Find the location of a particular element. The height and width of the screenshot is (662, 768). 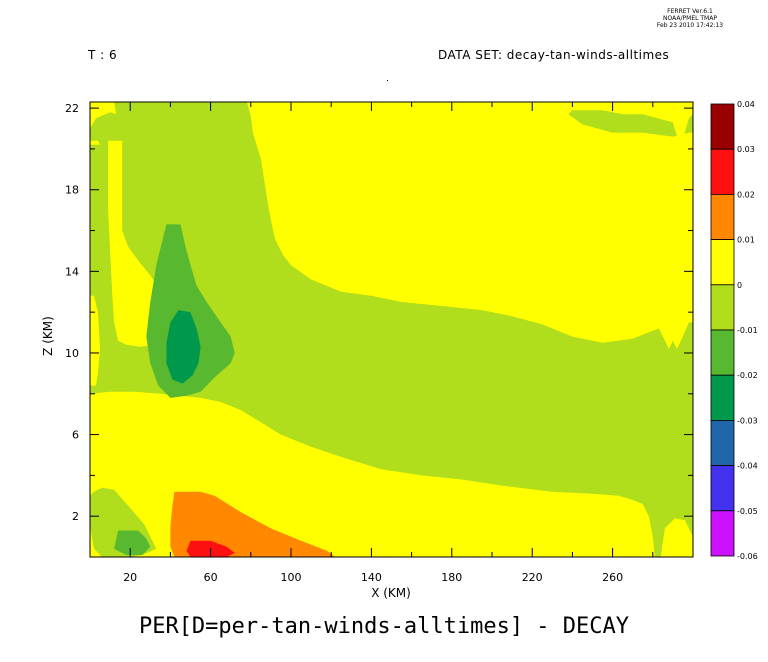

colorbar-label: 0.04 is located at coordinates (746, 104).